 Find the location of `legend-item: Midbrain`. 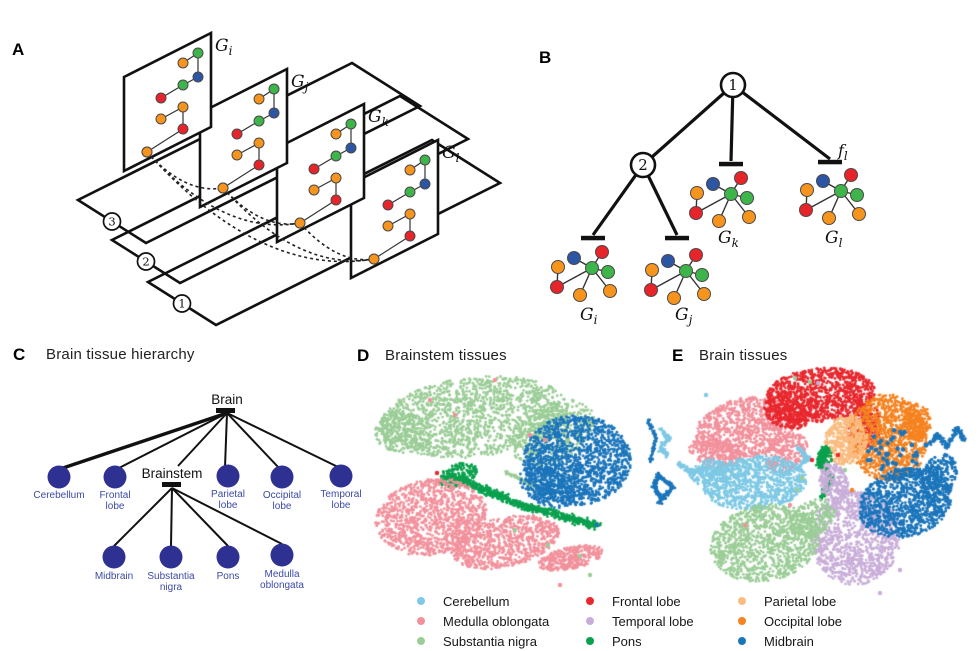

legend-item: Midbrain is located at coordinates (790, 641).